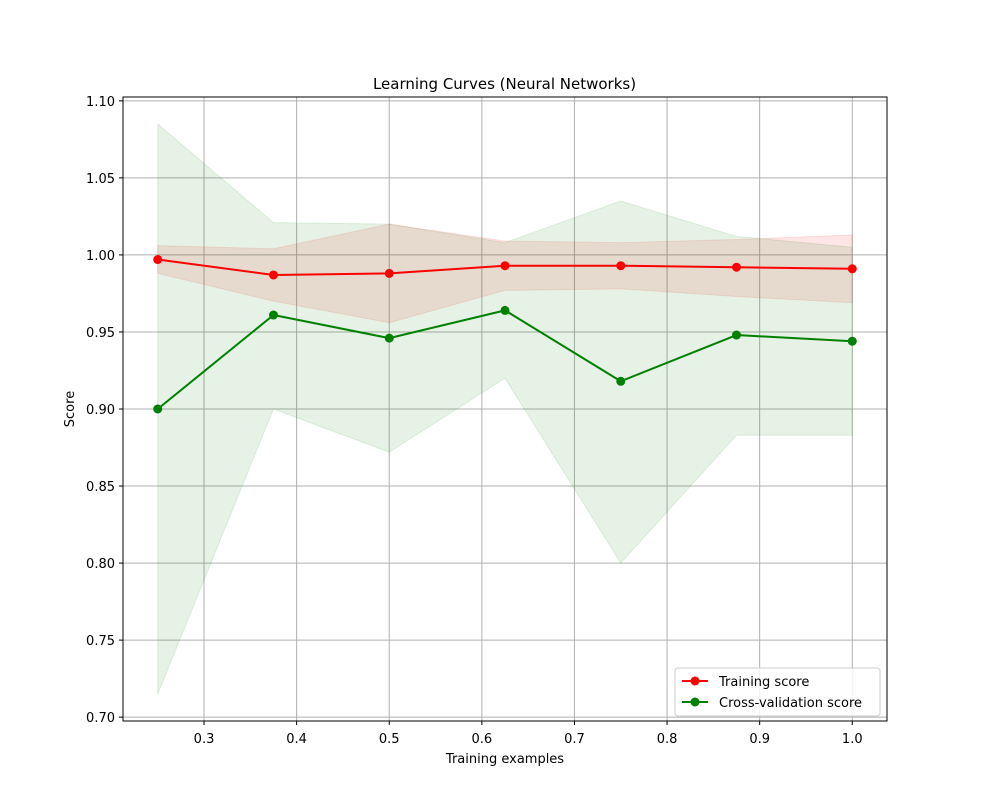  I want to click on x-tick-label: 0.9, so click(759, 739).